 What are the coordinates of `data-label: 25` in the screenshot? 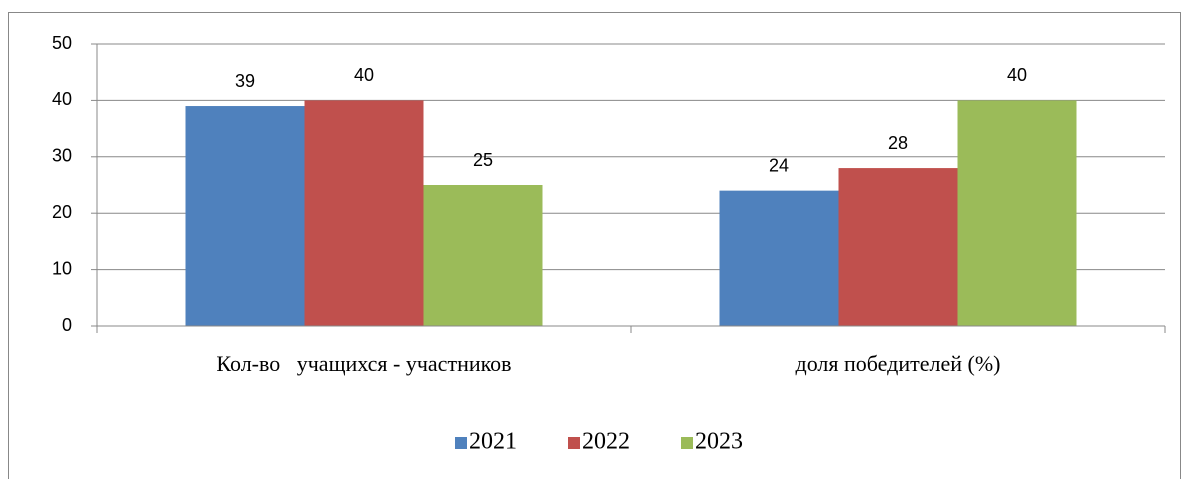 It's located at (483, 160).